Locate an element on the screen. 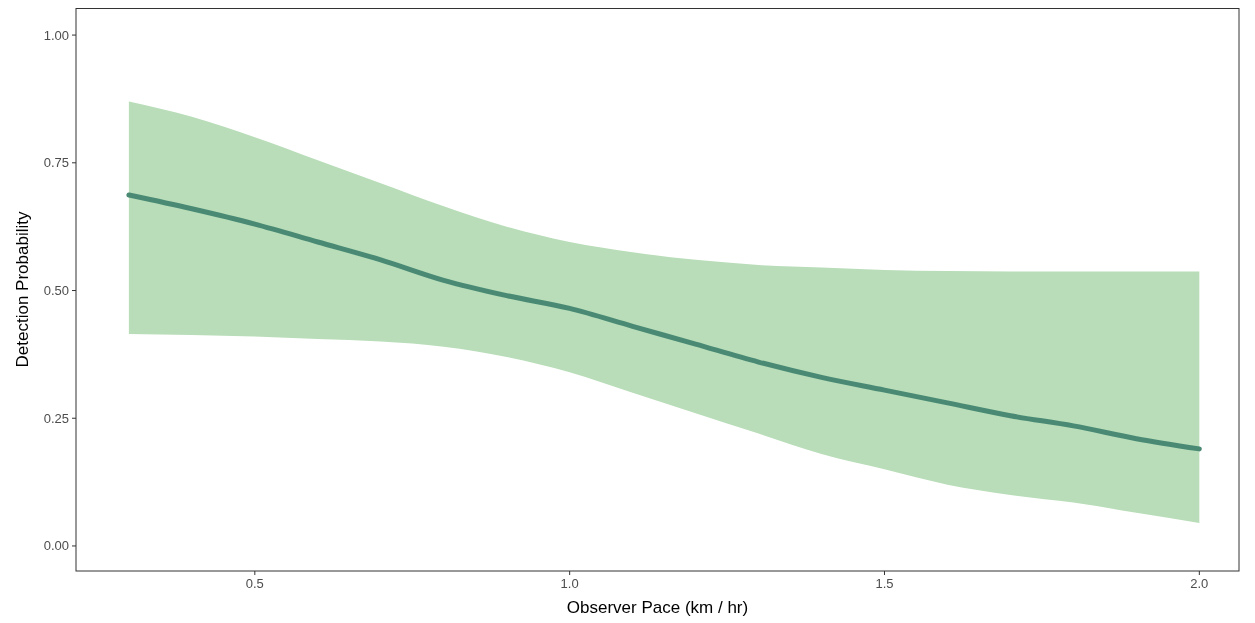  y-tick-label: 0.00 is located at coordinates (56, 546).